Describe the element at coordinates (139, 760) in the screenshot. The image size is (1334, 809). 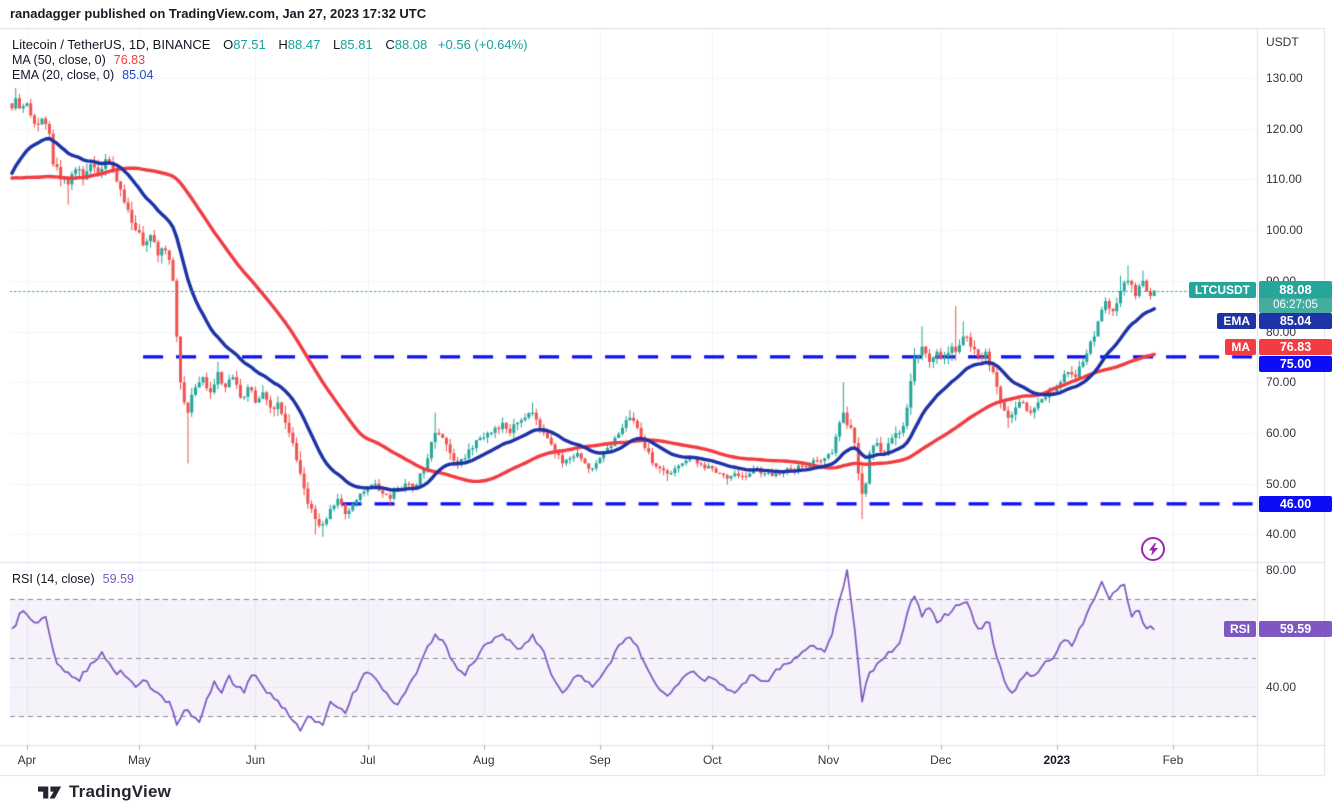
I see `month-label: May` at that location.